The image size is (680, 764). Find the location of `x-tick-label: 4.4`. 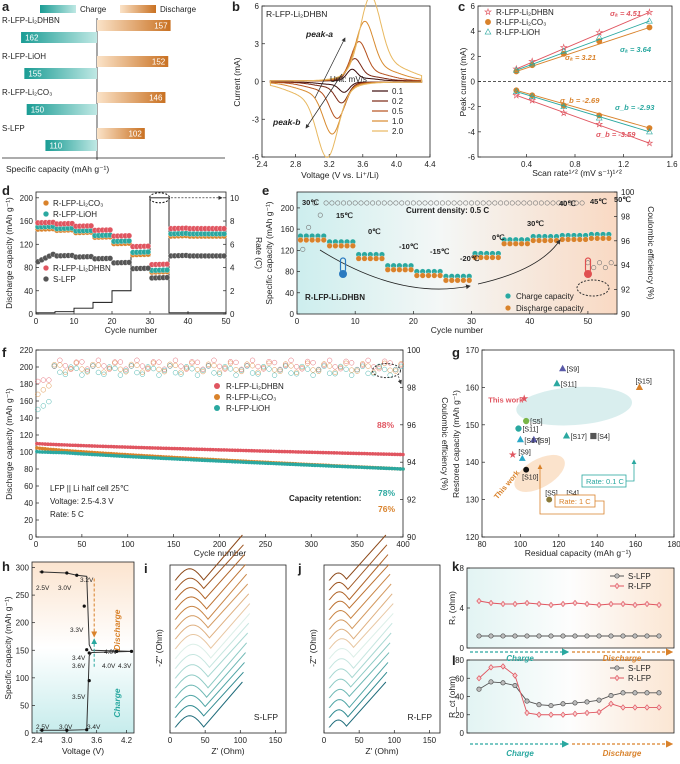

x-tick-label: 4.4 is located at coordinates (430, 164).